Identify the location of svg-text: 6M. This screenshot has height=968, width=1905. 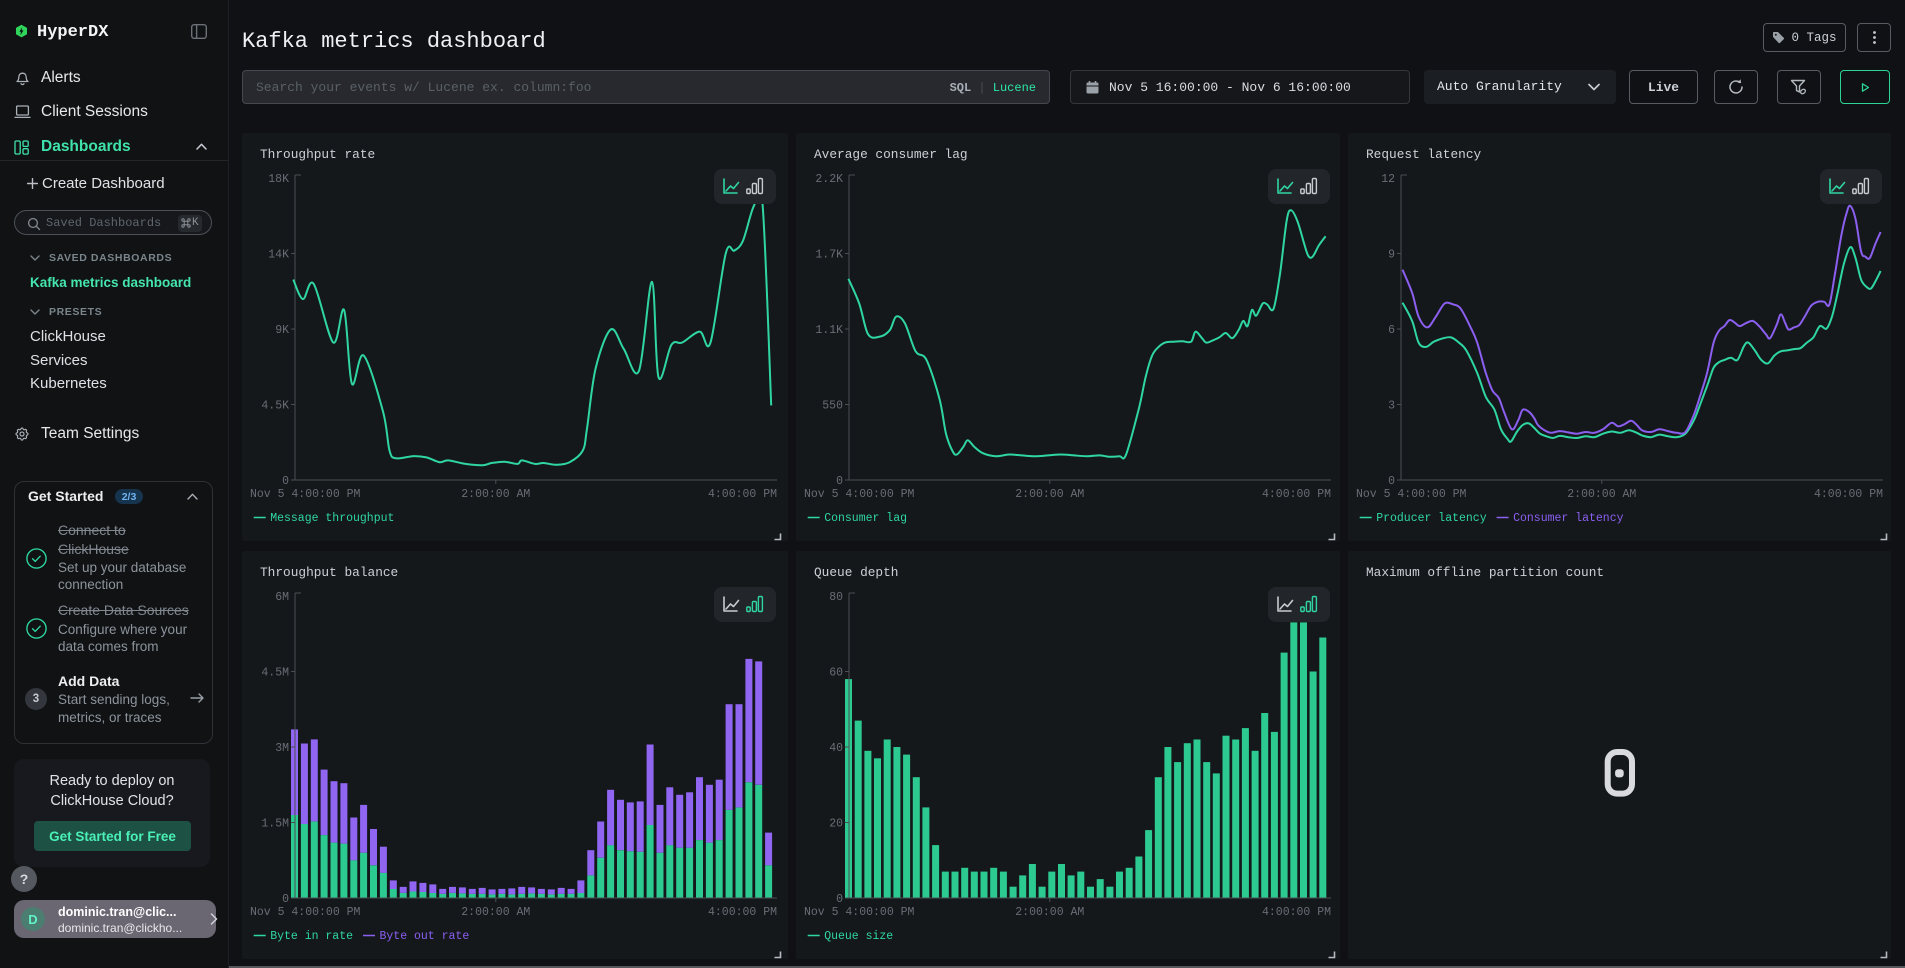
(282, 597).